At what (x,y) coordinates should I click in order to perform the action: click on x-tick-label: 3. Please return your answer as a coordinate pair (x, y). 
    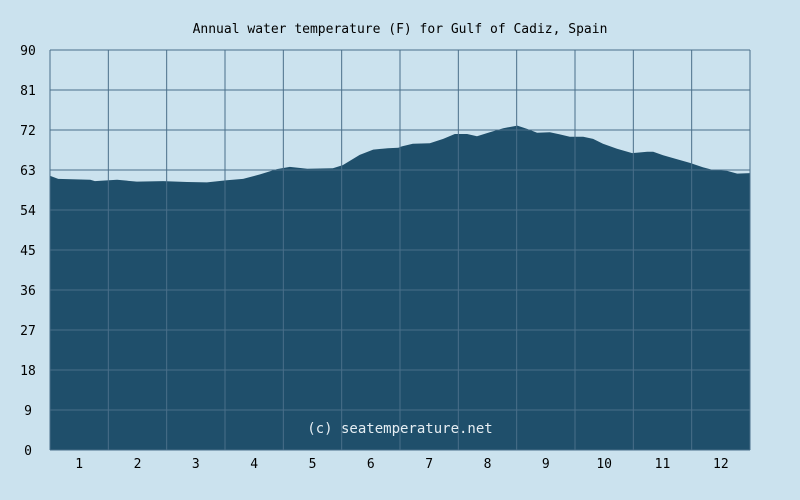
    Looking at the image, I should click on (196, 464).